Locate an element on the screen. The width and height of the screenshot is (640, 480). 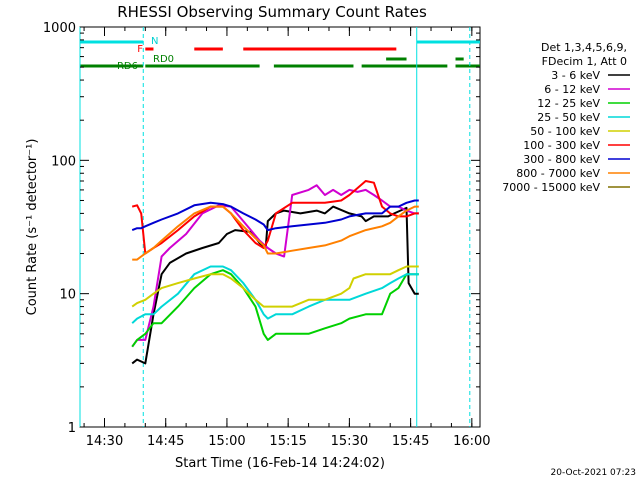
state-bar-label-rd0: RD0 is located at coordinates (163, 59).